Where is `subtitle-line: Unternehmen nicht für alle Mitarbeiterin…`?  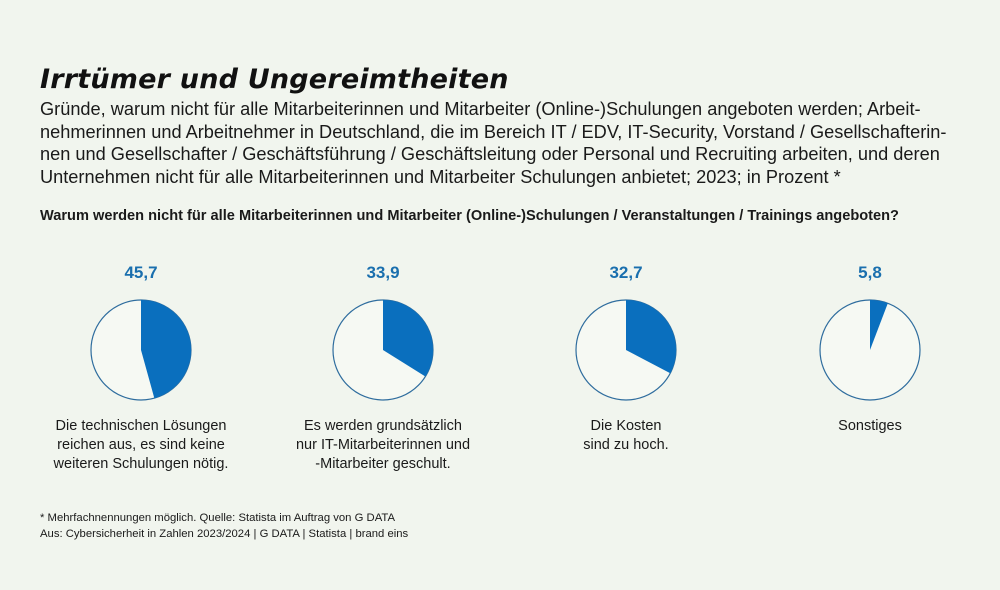 subtitle-line: Unternehmen nicht für alle Mitarbeiterin… is located at coordinates (440, 176).